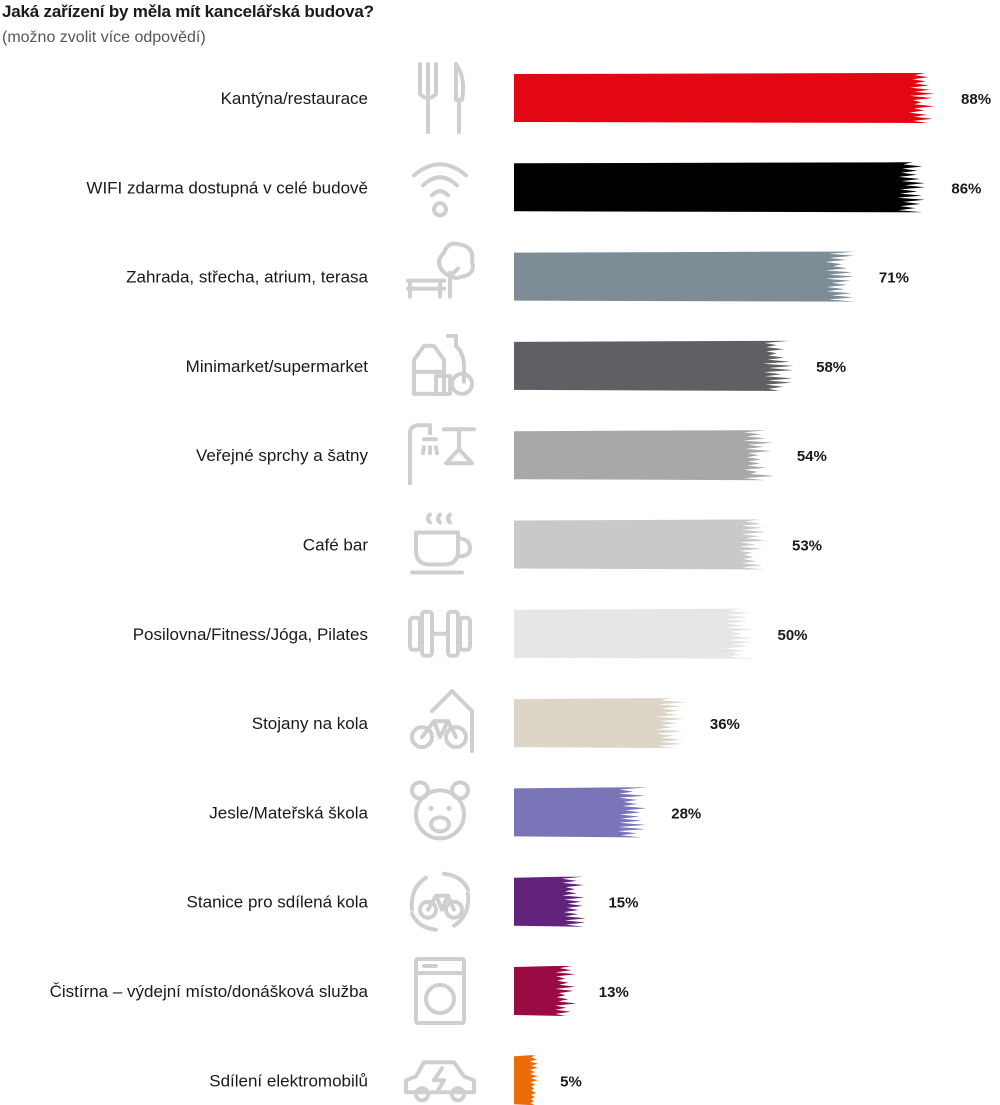 The width and height of the screenshot is (1000, 1105). What do you see at coordinates (441, 543) in the screenshot?
I see `coffee-cup-icon` at bounding box center [441, 543].